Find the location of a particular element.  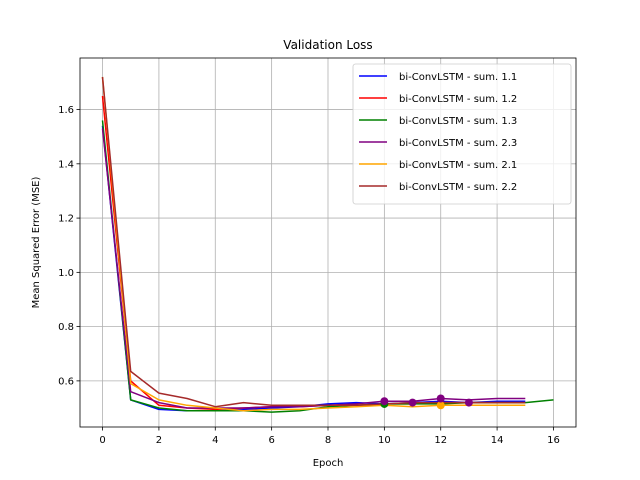

x-axis-title: Epoch is located at coordinates (328, 463).